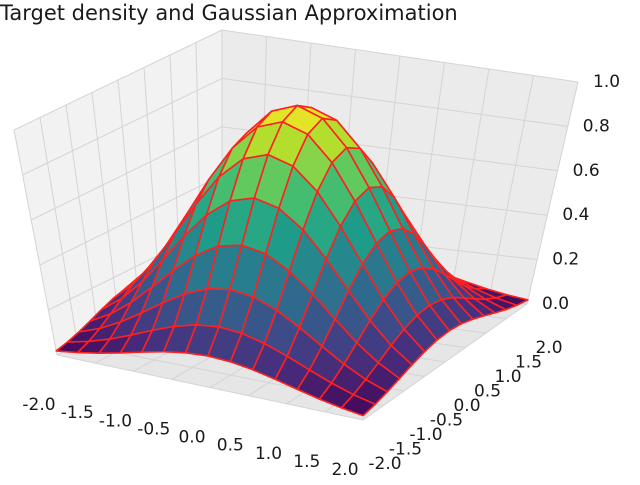 The height and width of the screenshot is (485, 640). Describe the element at coordinates (507, 377) in the screenshot. I see `y-tick-label: 1.0` at that location.